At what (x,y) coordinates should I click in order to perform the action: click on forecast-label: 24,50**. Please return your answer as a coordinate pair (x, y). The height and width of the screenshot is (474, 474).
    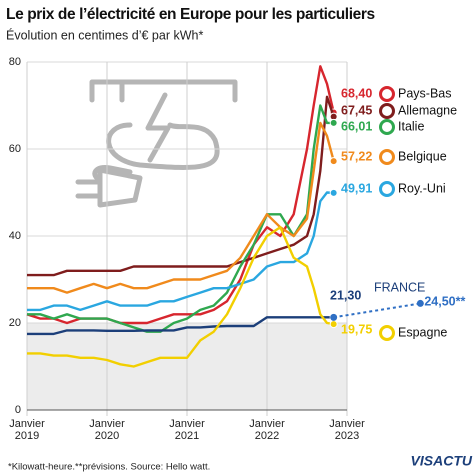
    Looking at the image, I should click on (444, 302).